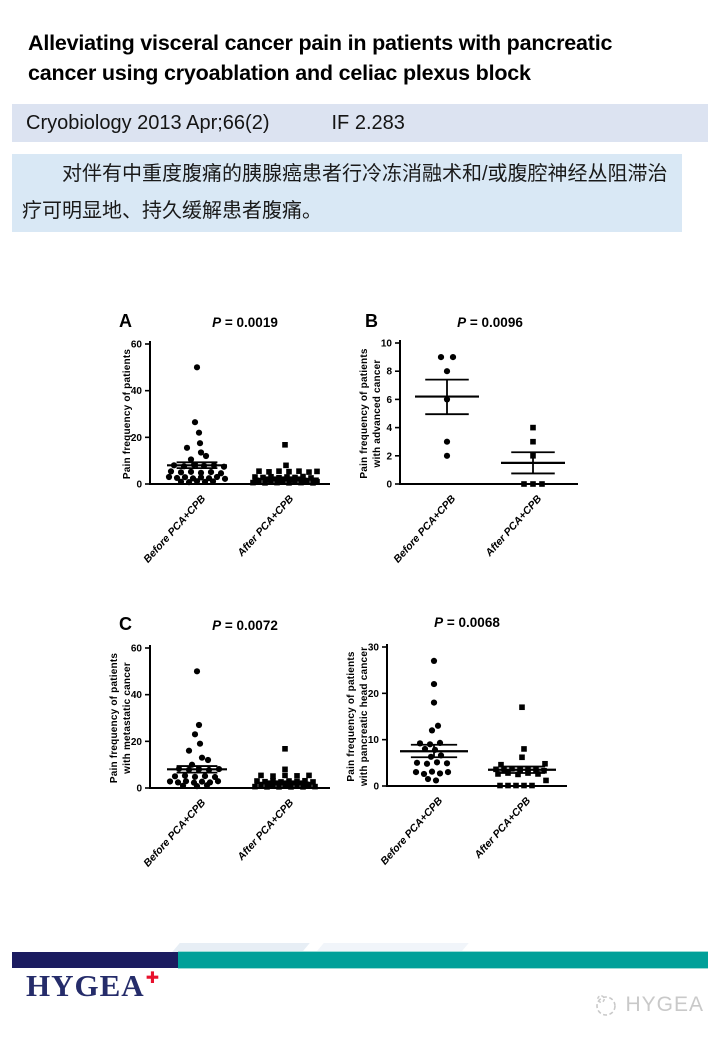 This screenshot has width=720, height=1040. Describe the element at coordinates (443, 960) in the screenshot. I see `footer-bar-teal` at that location.